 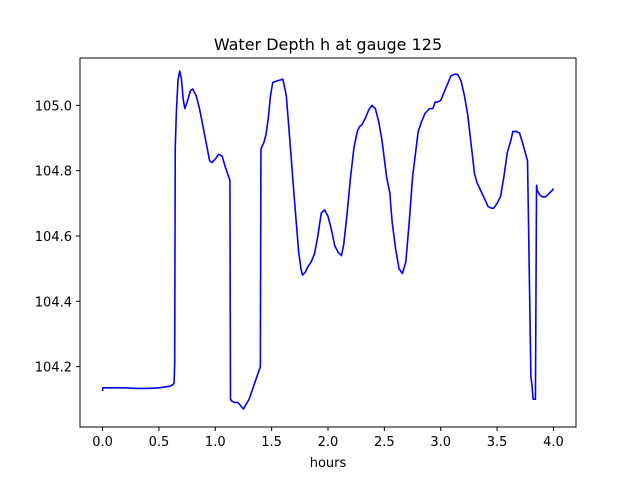 What do you see at coordinates (102, 442) in the screenshot?
I see `x-tick-label: 0.0` at bounding box center [102, 442].